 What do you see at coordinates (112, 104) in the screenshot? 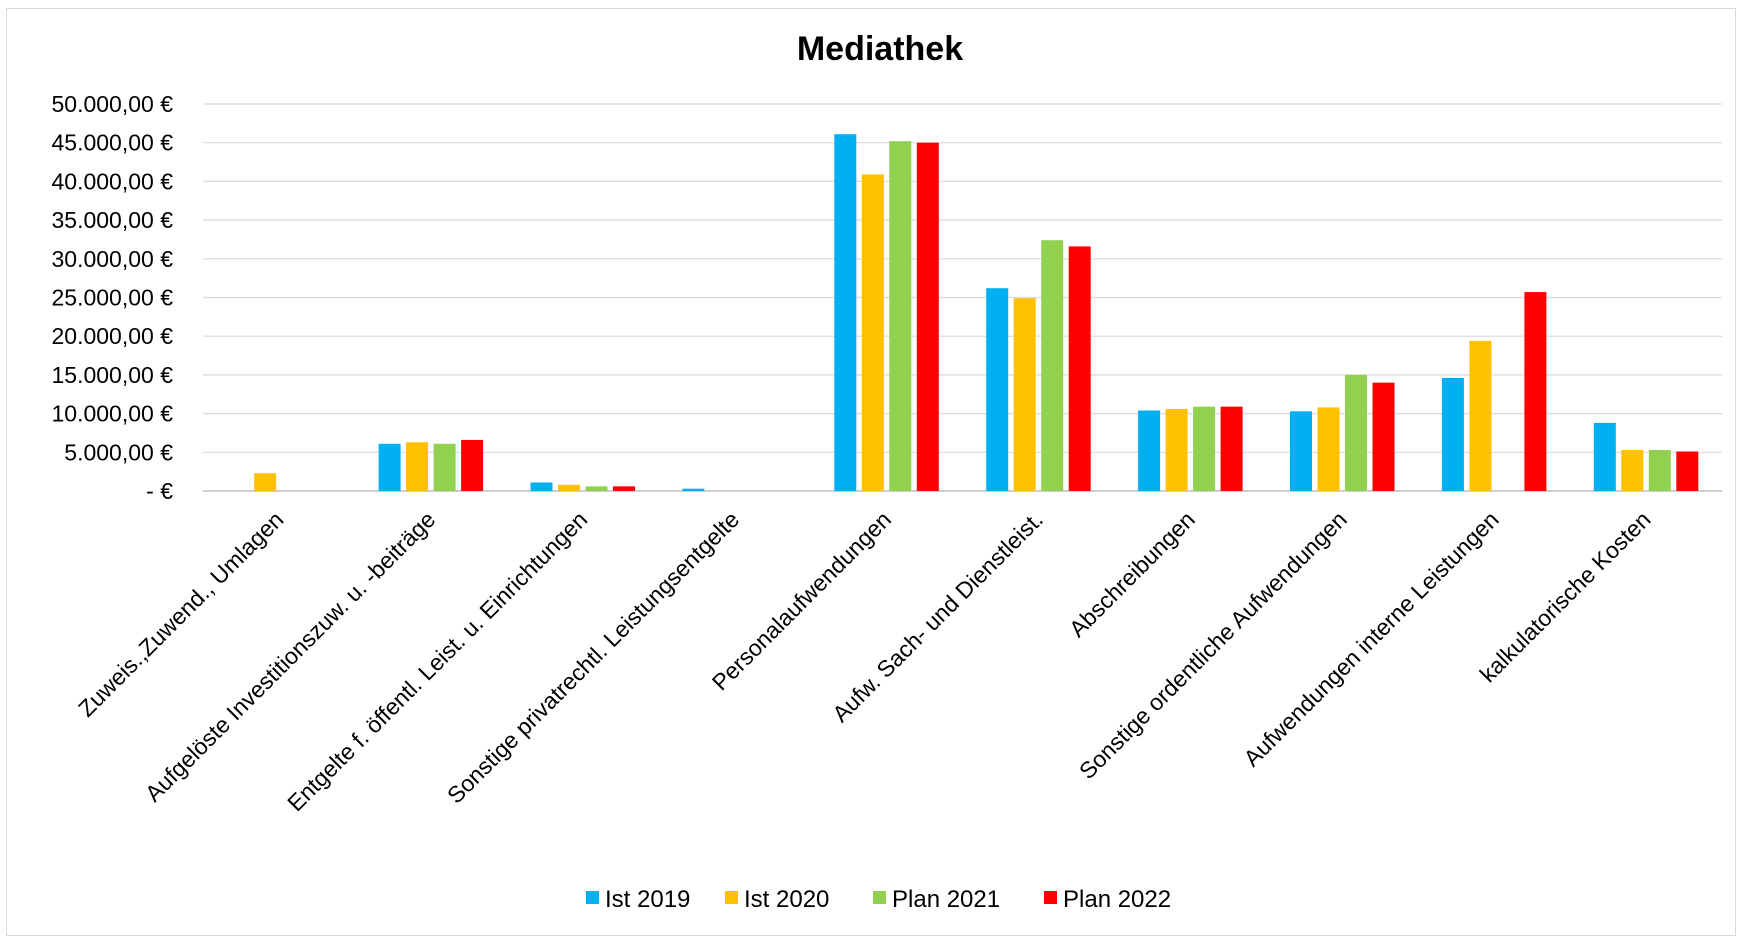
I see `y-tick-label: 50.000,00 €` at bounding box center [112, 104].